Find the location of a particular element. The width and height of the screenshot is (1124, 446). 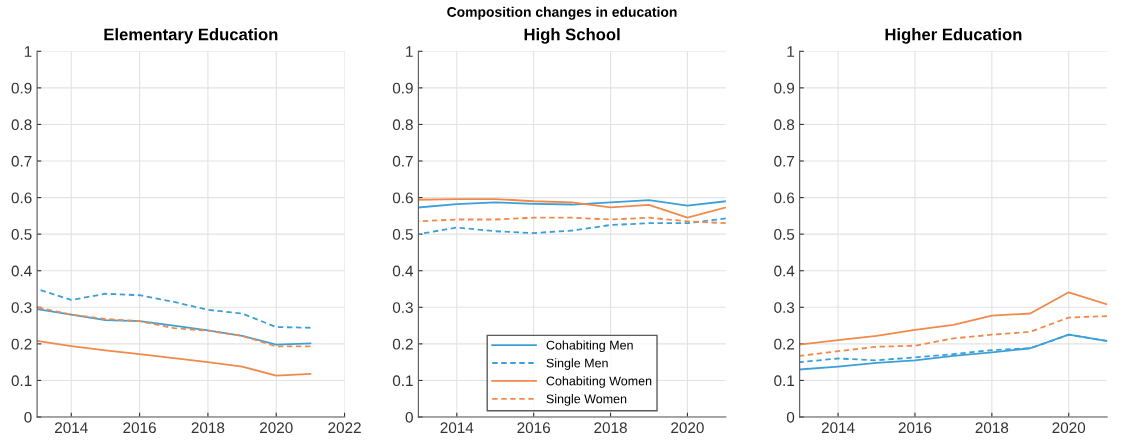

legend-label: Cohabiting Men is located at coordinates (589, 346).